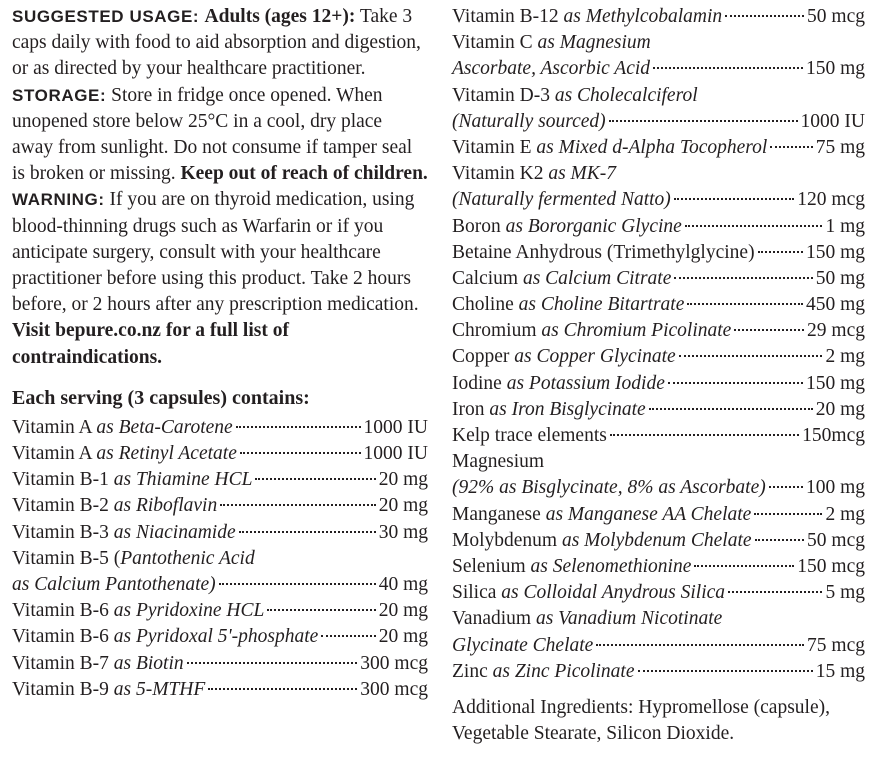 This screenshot has width=877, height=766. I want to click on ingredient-name: Silica, so click(477, 593).